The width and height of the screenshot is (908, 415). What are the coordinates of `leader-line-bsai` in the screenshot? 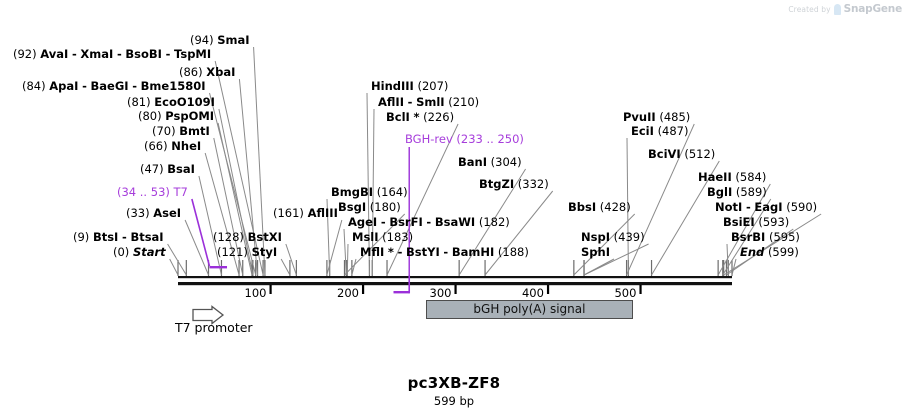 It's located at (210, 225).